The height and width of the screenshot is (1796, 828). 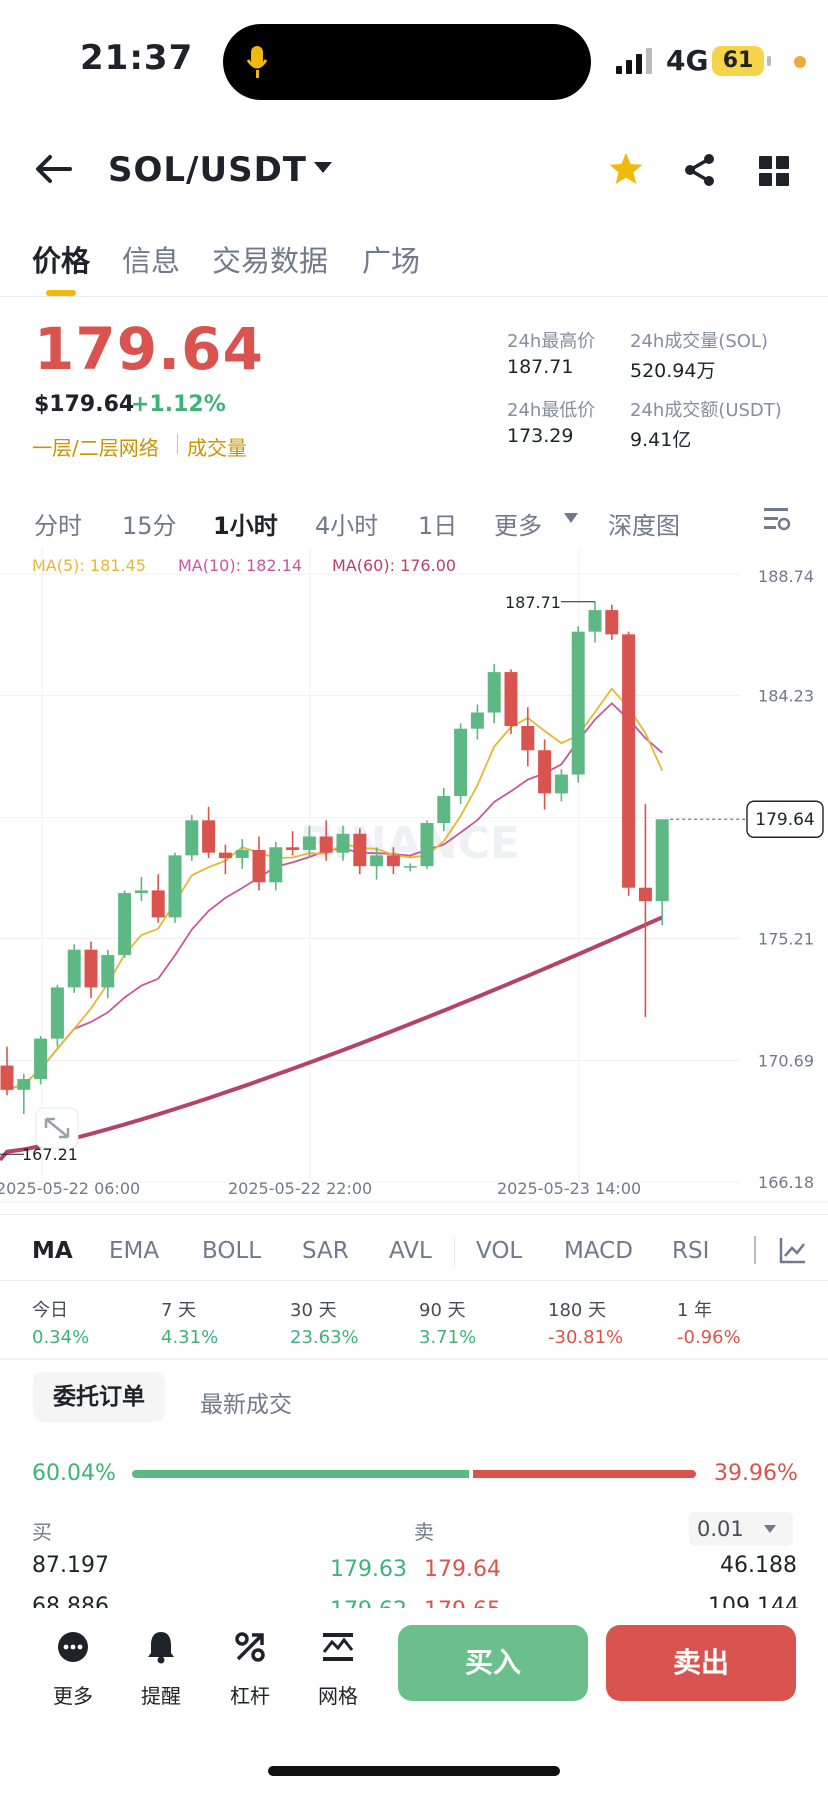 What do you see at coordinates (325, 1251) in the screenshot?
I see `indicator-sar: SAR` at bounding box center [325, 1251].